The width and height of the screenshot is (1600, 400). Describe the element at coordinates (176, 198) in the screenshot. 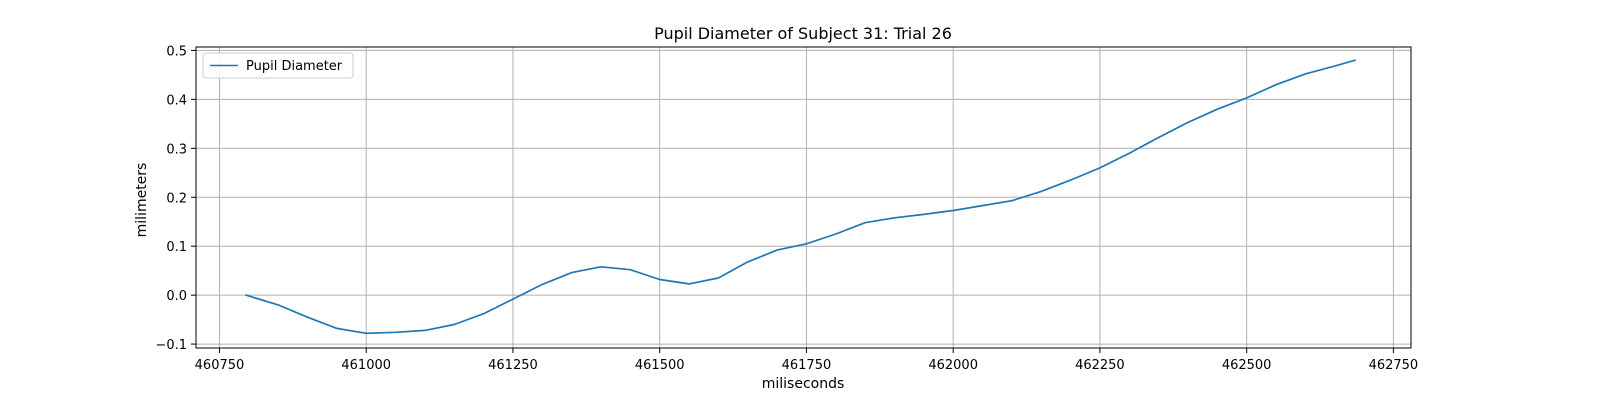

I see `y-tick-label-3: 0.2` at that location.